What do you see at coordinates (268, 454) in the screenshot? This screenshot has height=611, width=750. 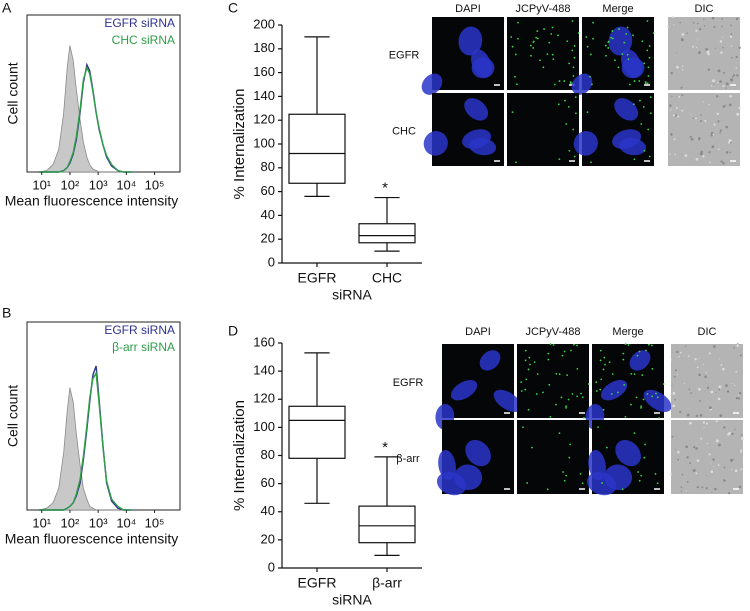 I see `y-tick-label: 80` at bounding box center [268, 454].